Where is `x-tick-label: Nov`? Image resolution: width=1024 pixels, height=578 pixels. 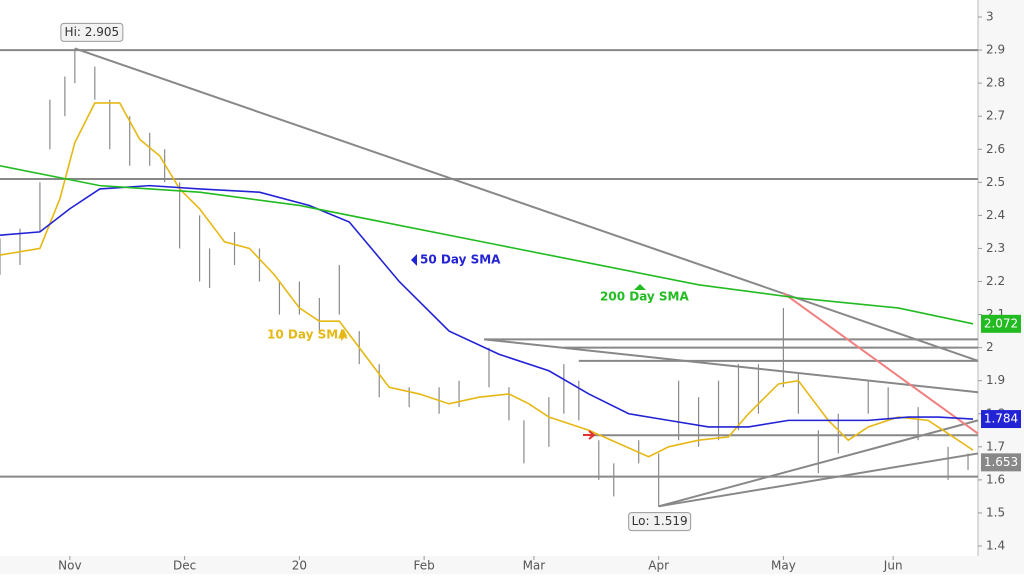
x-tick-label: Nov is located at coordinates (69, 566).